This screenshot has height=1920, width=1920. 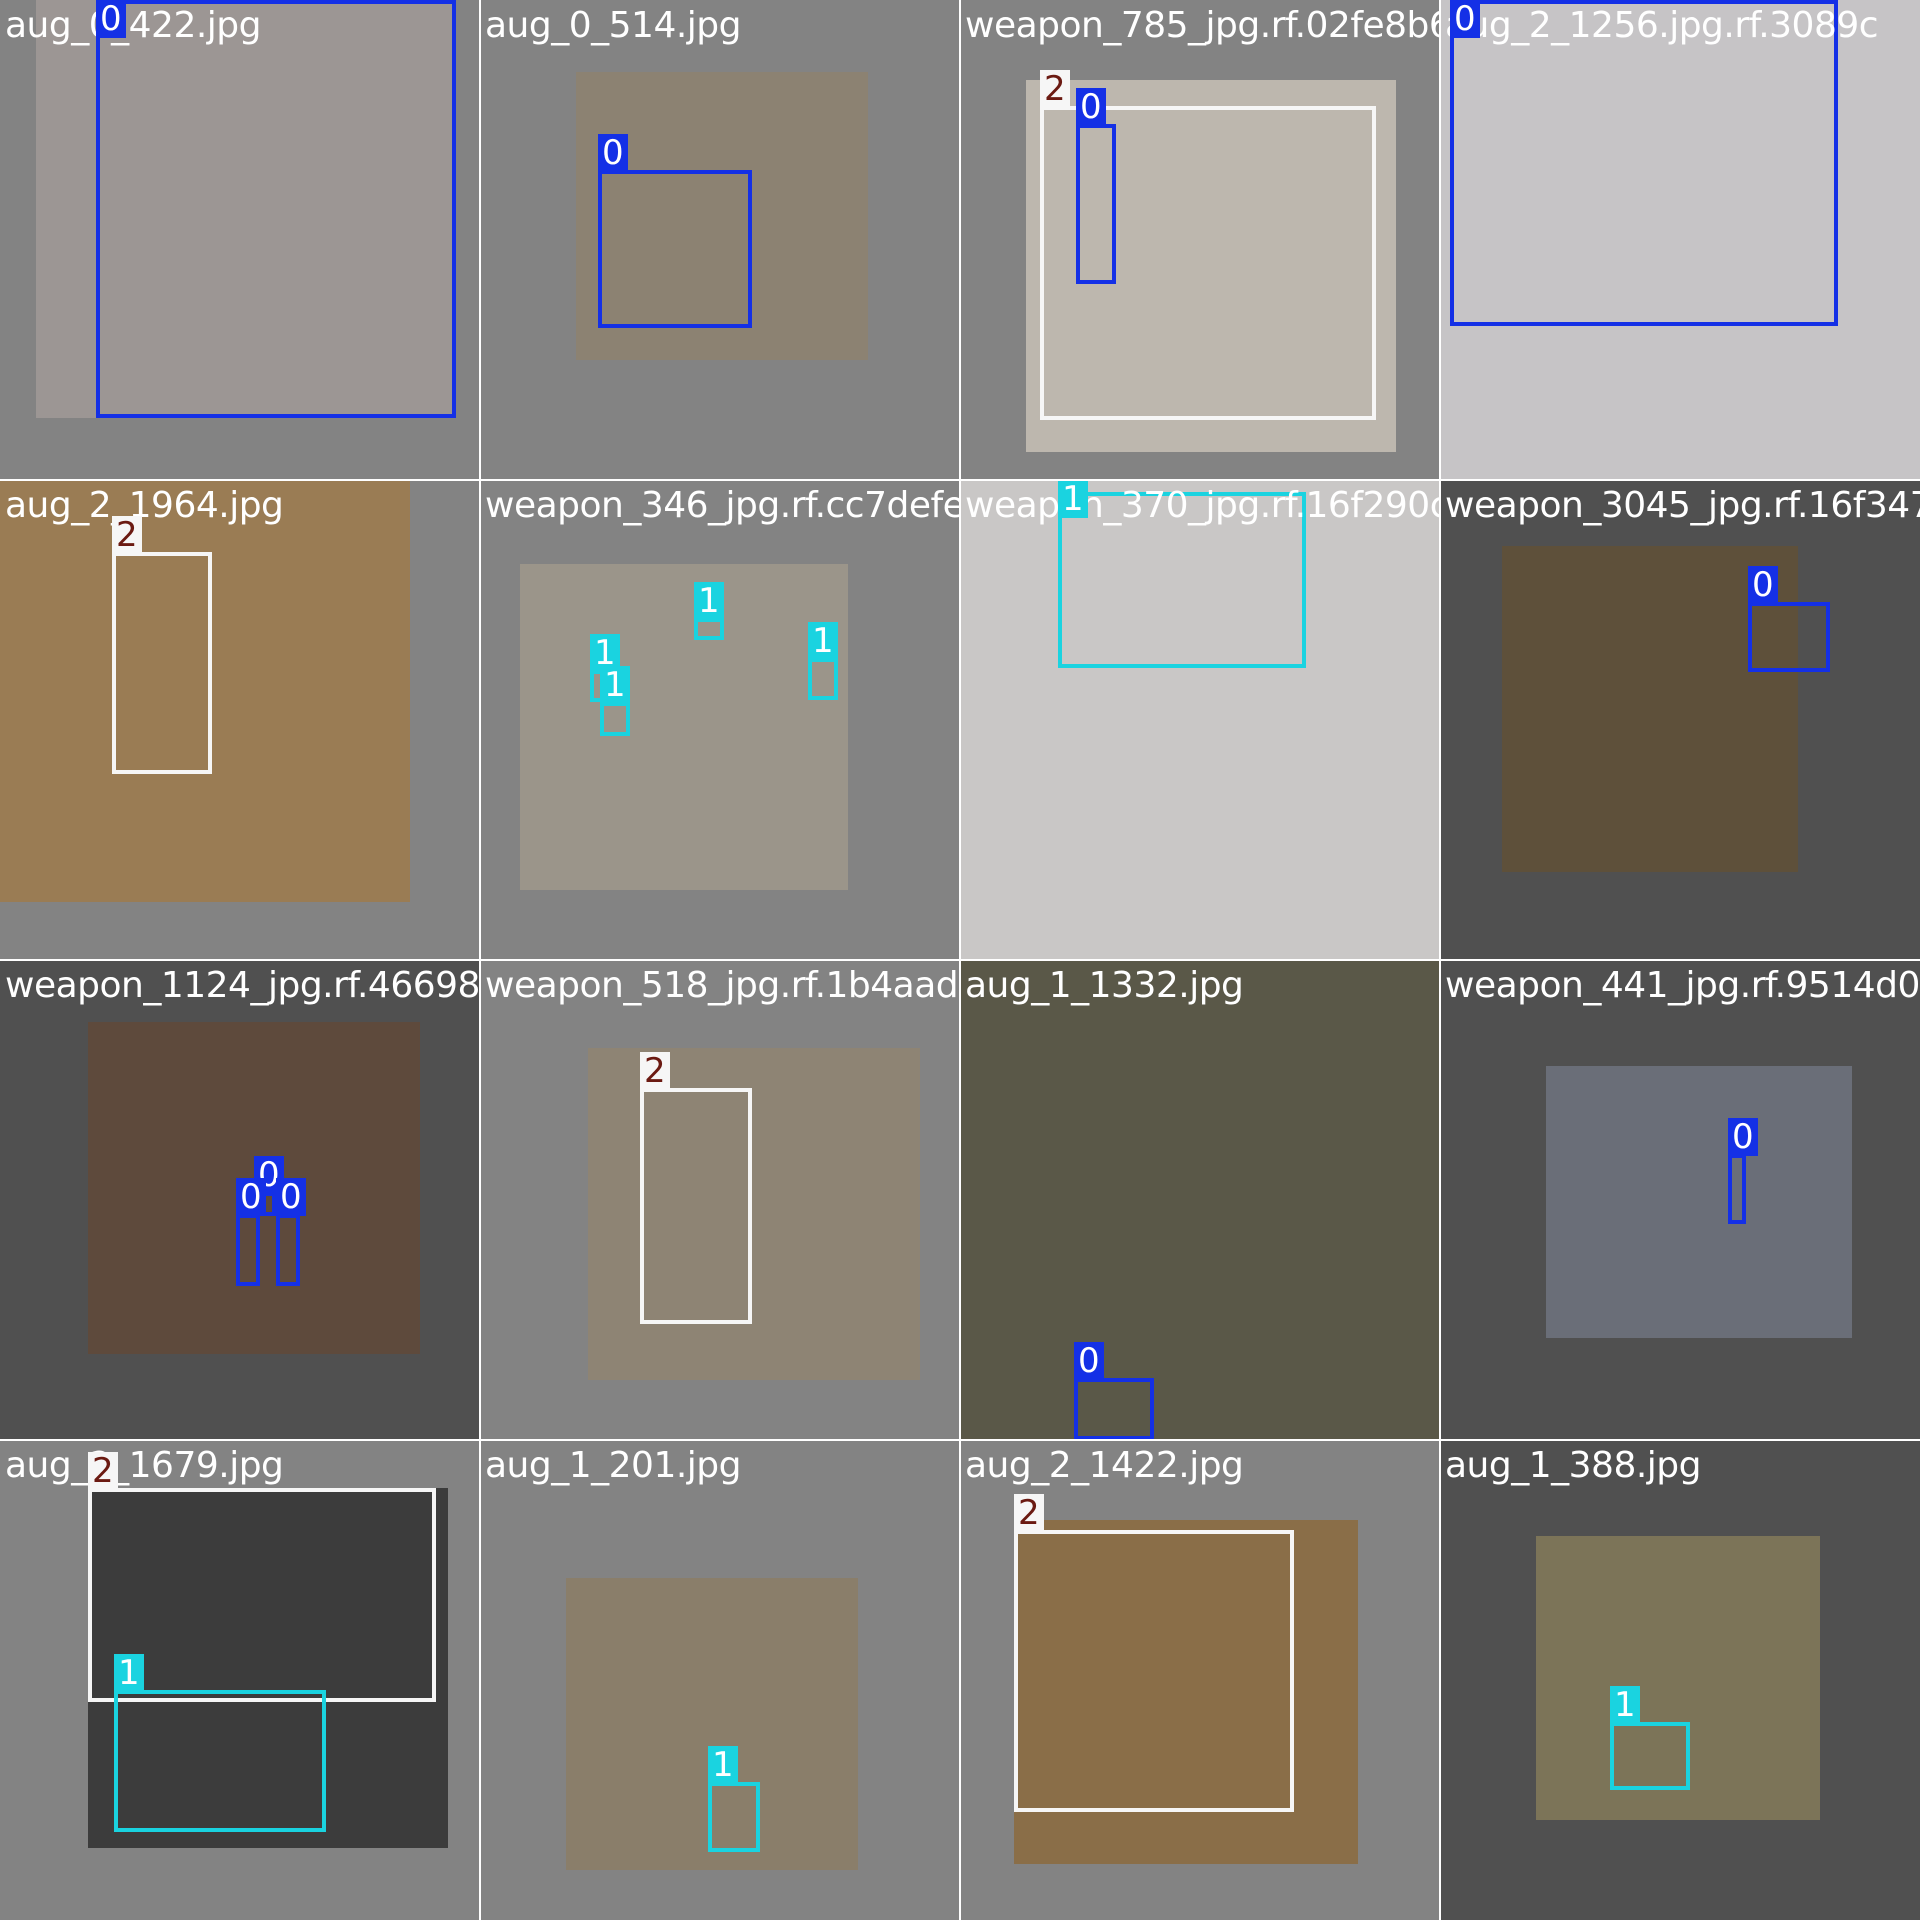 I want to click on batch-tile: 2 weapon_518_jpg.rf.1b4aad0, so click(x=720, y=1200).